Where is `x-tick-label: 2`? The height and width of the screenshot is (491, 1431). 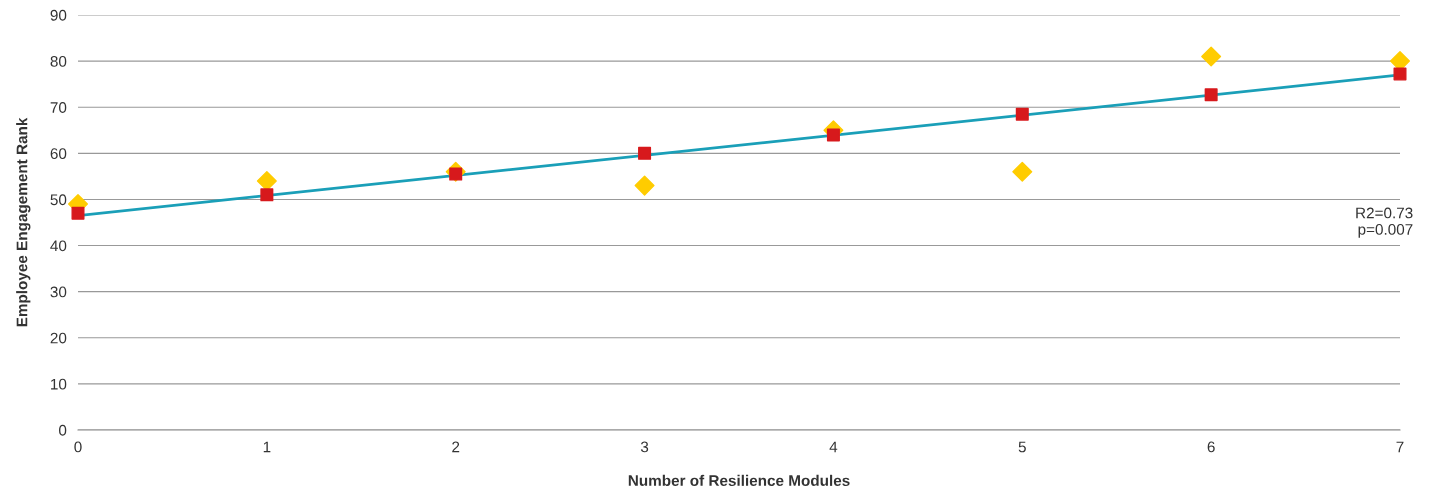 x-tick-label: 2 is located at coordinates (456, 447).